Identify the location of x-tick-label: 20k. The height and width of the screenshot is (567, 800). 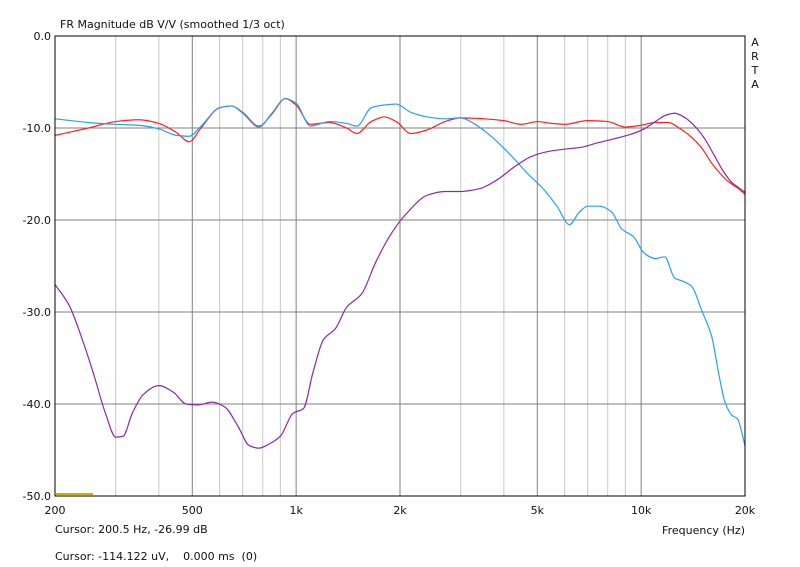
(745, 510).